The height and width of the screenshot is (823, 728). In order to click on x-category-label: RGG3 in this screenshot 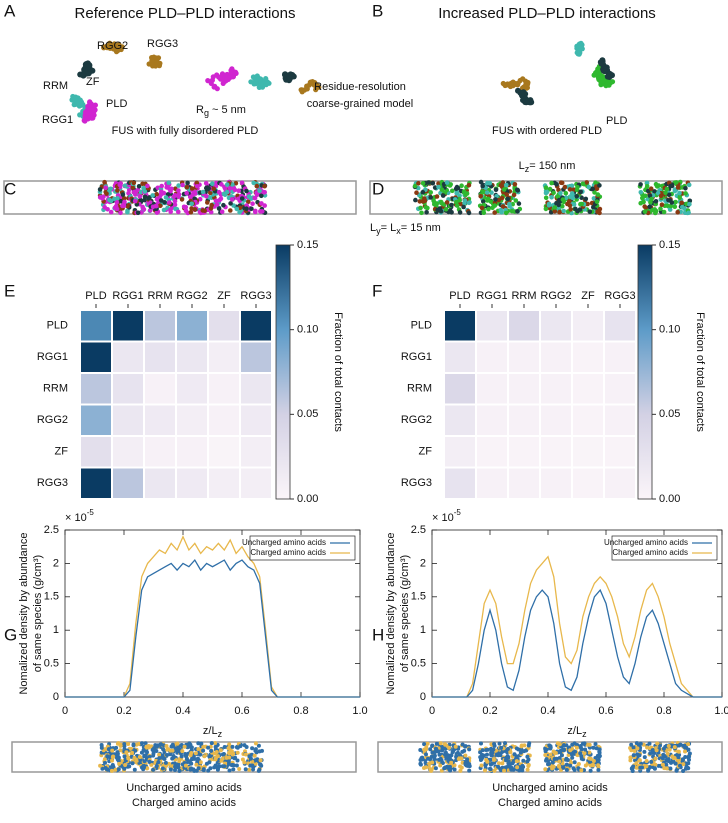, I will do `click(619, 296)`.